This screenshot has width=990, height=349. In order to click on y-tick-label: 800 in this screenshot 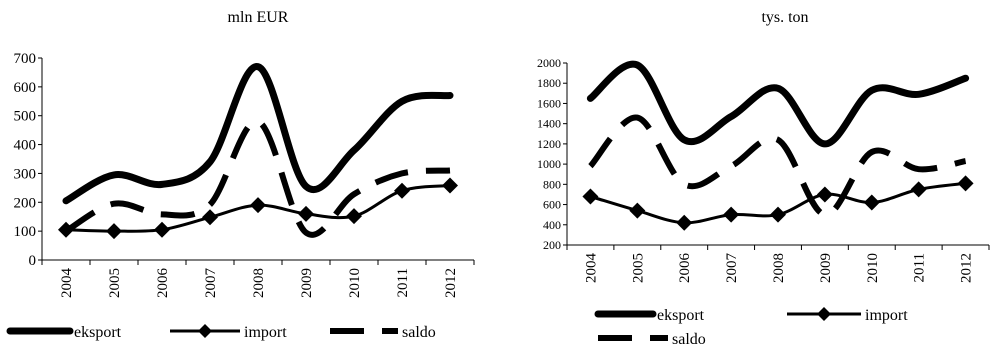, I will do `click(552, 184)`.